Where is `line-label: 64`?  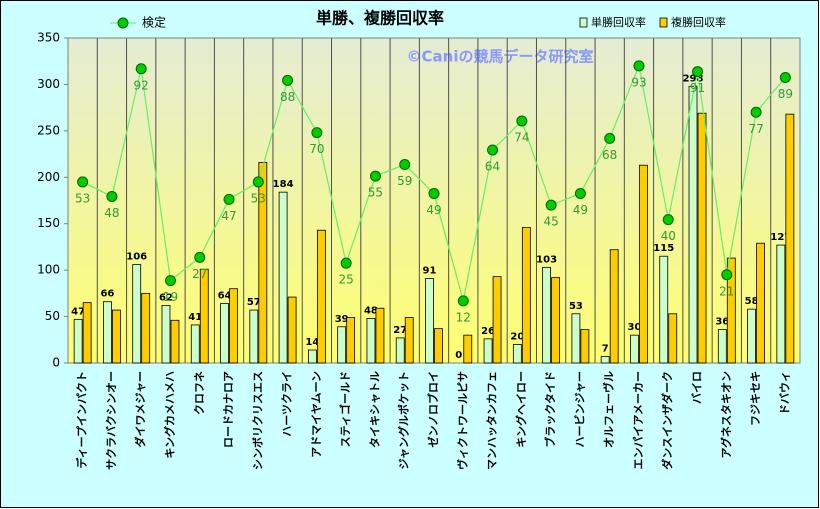 line-label: 64 is located at coordinates (492, 167).